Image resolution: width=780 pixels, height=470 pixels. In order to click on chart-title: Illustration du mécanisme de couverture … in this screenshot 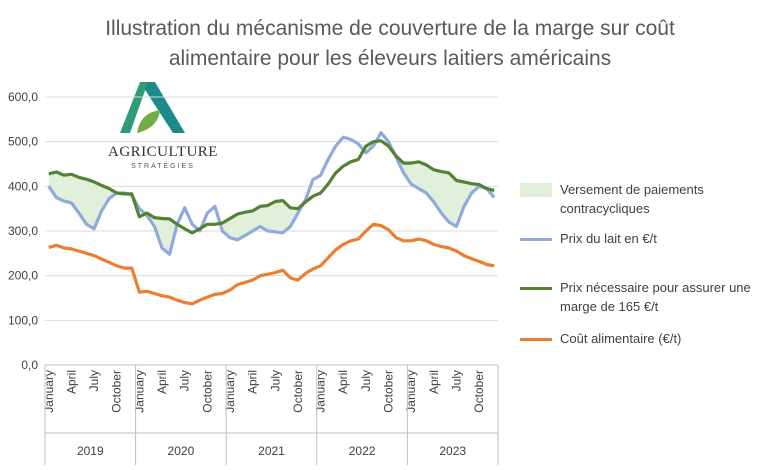, I will do `click(390, 43)`.